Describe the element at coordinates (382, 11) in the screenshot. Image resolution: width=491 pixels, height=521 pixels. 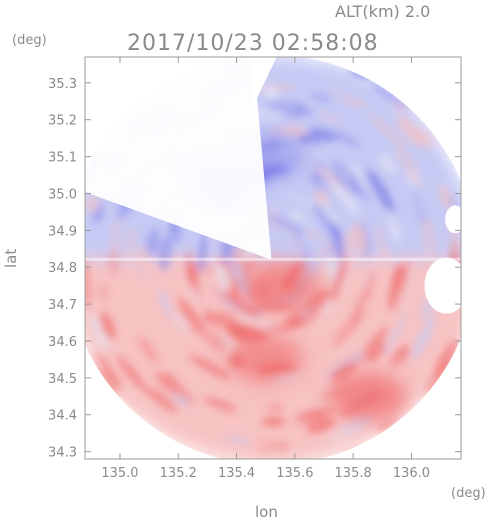
I see `altitude-label: ALT(km) 2.0` at that location.